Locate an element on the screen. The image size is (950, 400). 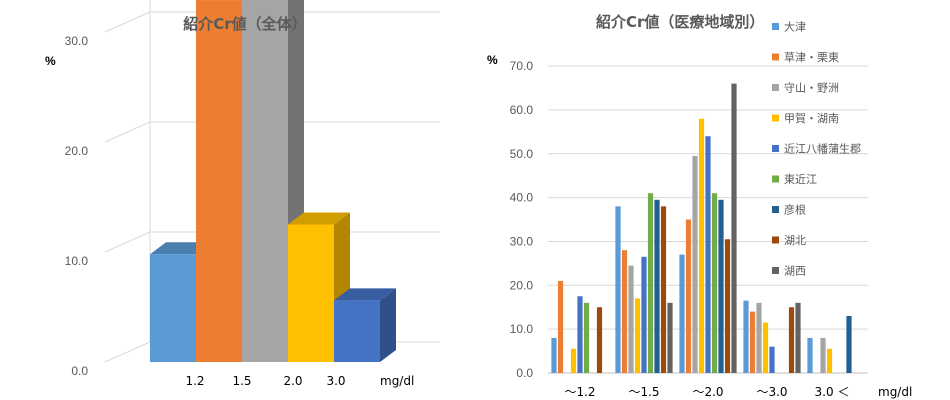
right-y-tick-label: 70.0 is located at coordinates (522, 66).